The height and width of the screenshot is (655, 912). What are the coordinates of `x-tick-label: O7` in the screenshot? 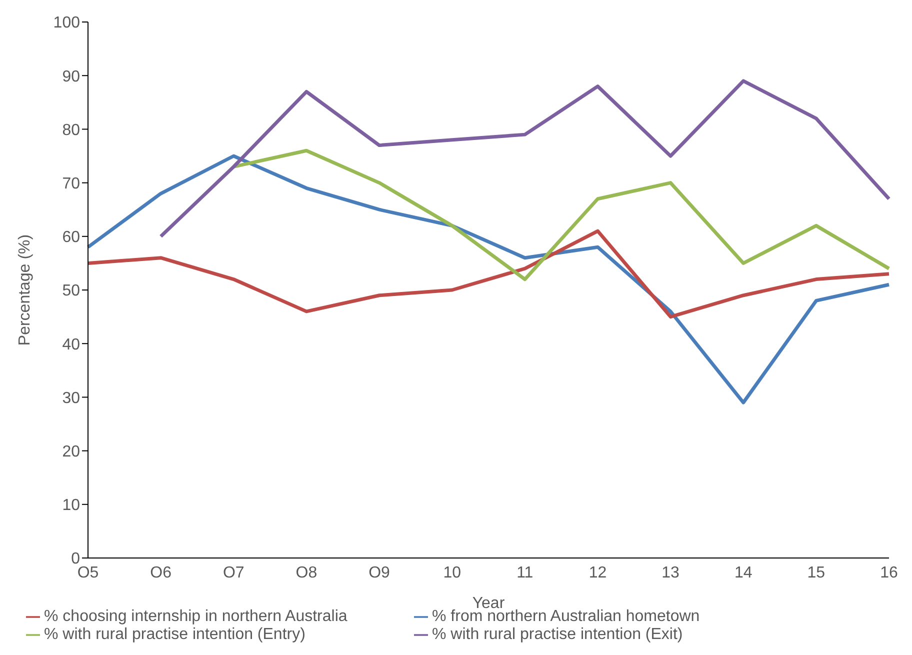 It's located at (233, 573).